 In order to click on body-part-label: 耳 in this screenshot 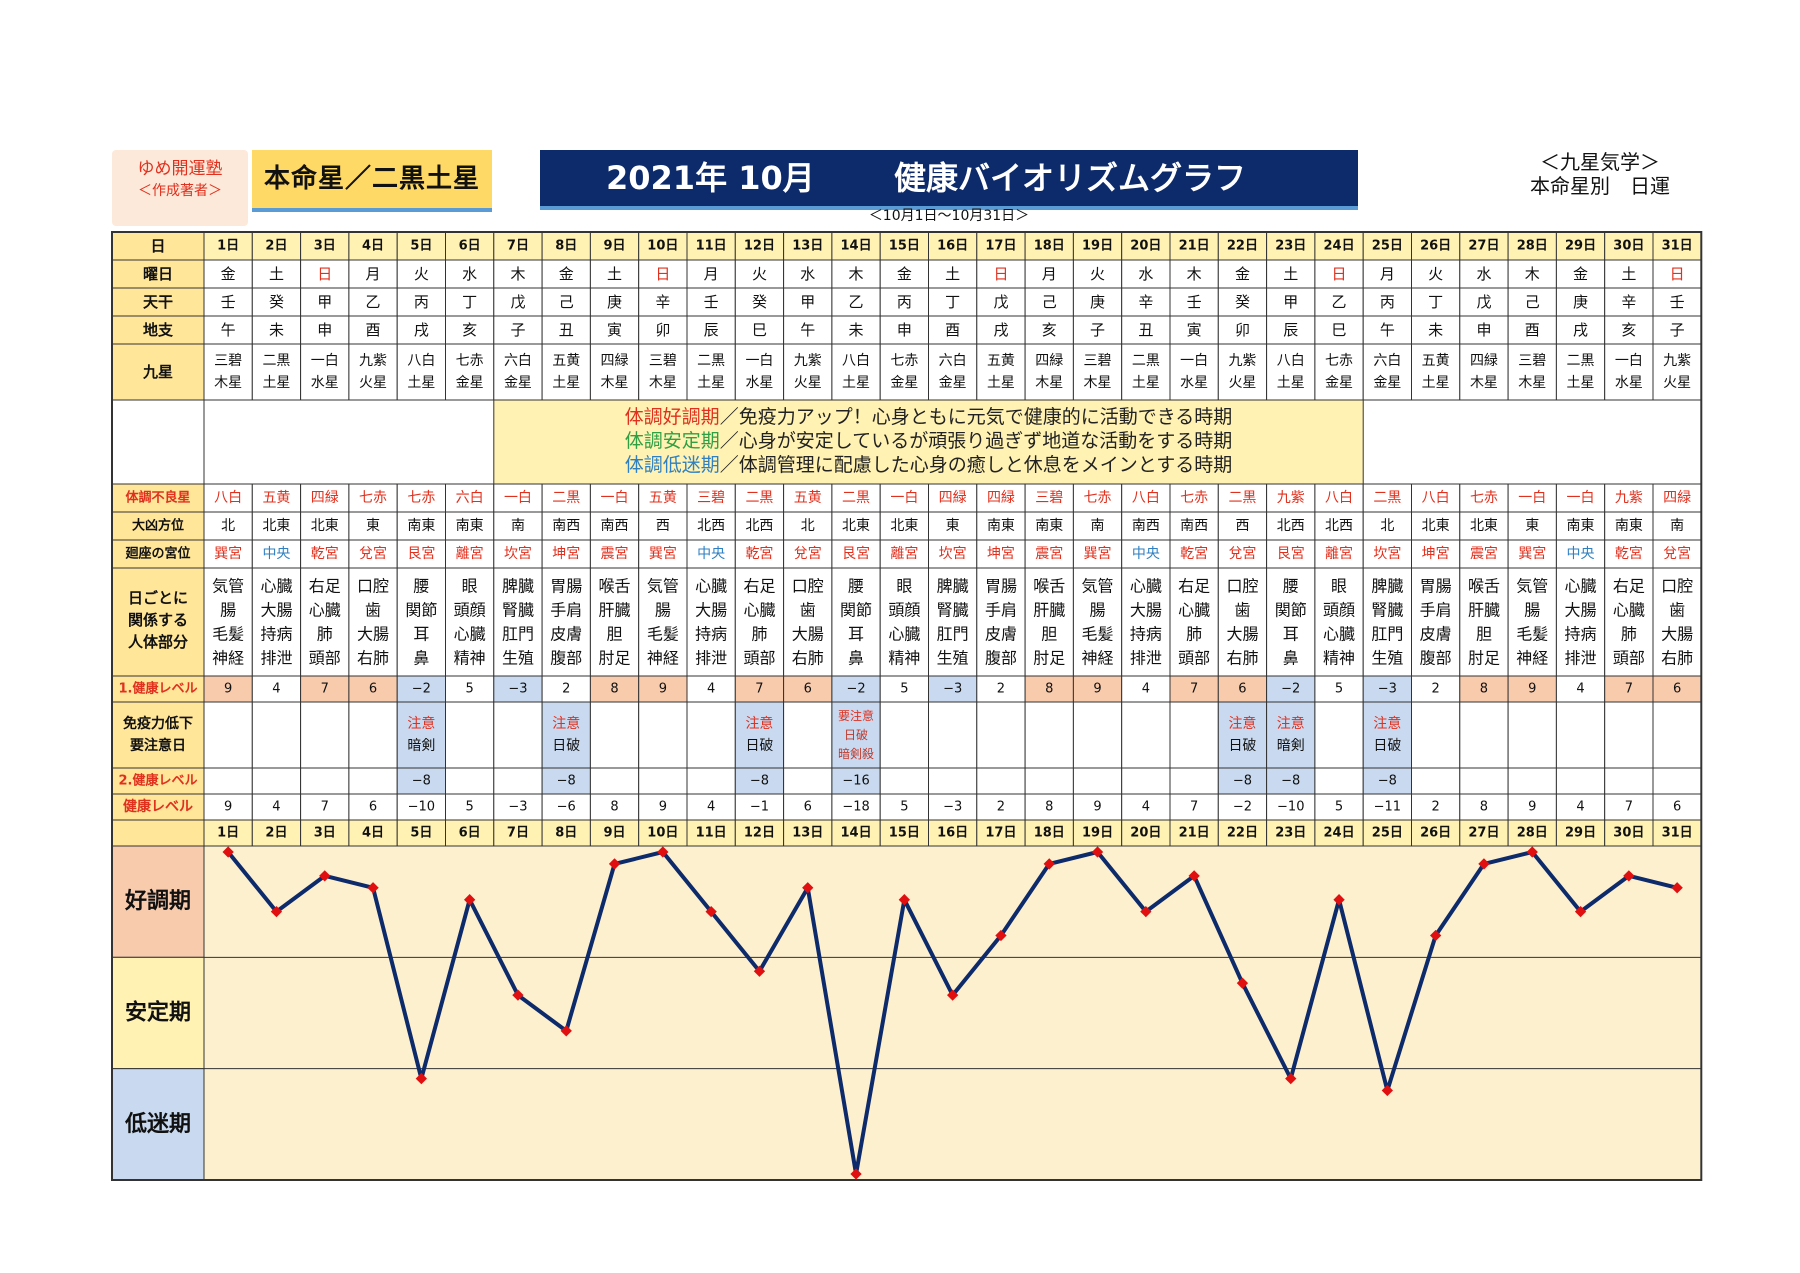, I will do `click(856, 634)`.